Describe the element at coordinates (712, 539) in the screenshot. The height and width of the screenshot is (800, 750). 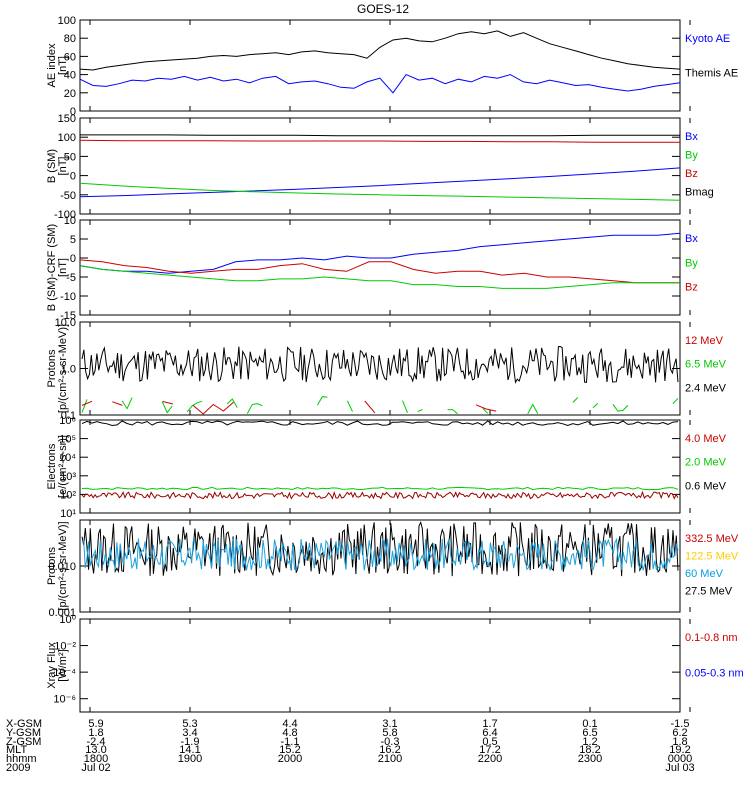
I see `legend-entry: 332.5 MeV` at that location.